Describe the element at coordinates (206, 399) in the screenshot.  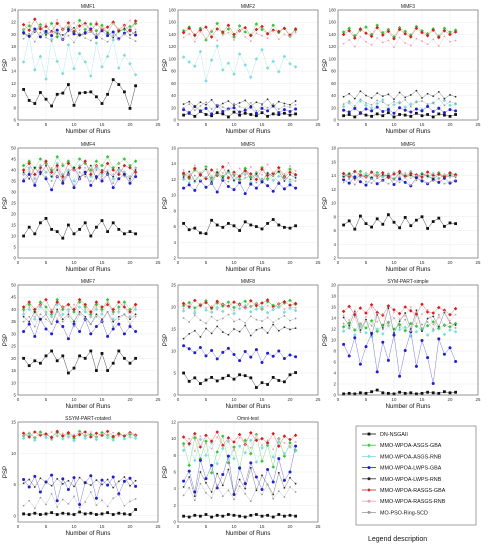
I see `x-tick-label: 5` at that location.